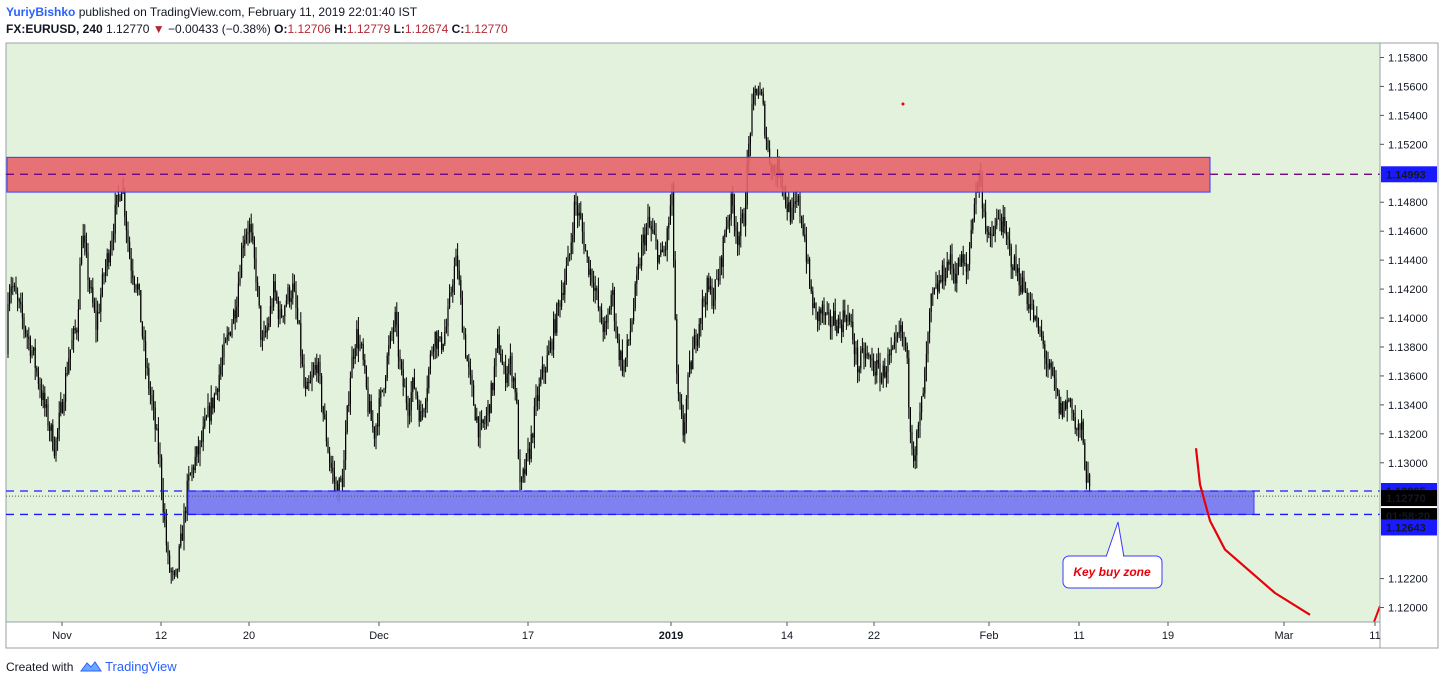  Describe the element at coordinates (1408, 261) in the screenshot. I see `y-tick-label: 1.14400` at that location.